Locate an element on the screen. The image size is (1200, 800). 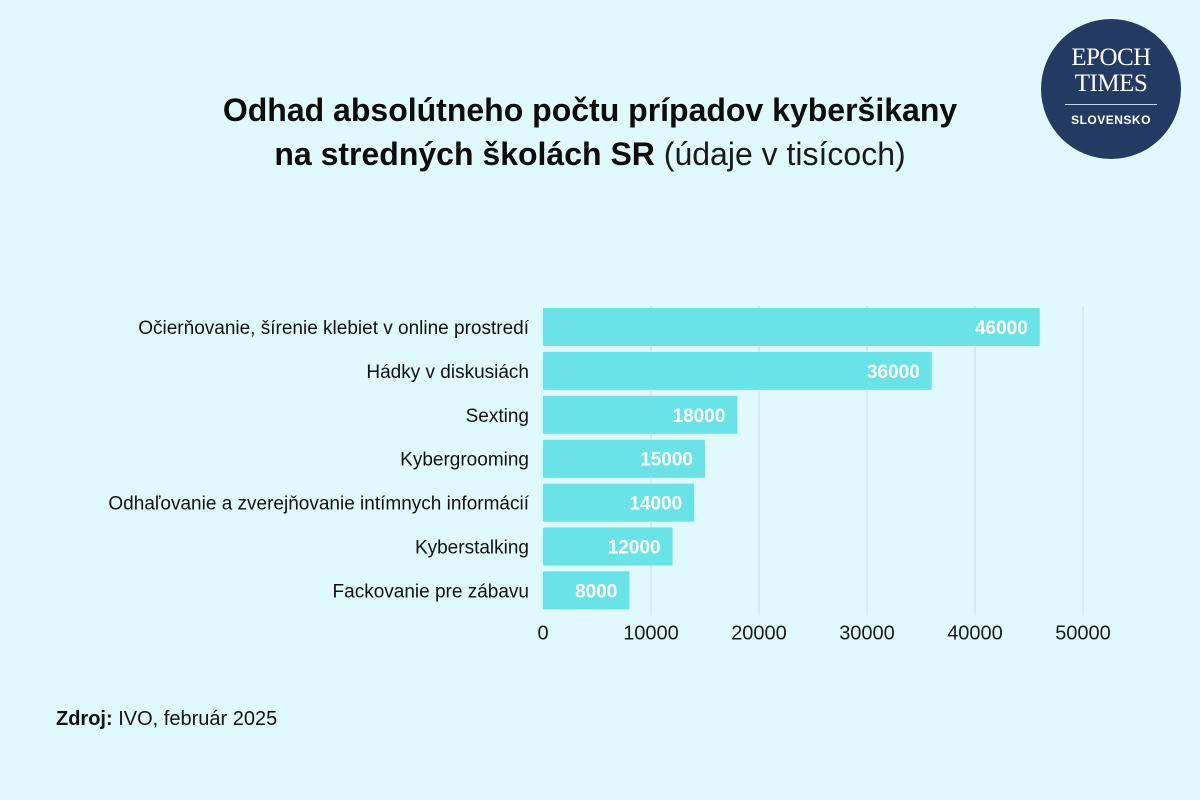
bar-value-label: 36000 is located at coordinates (893, 372).